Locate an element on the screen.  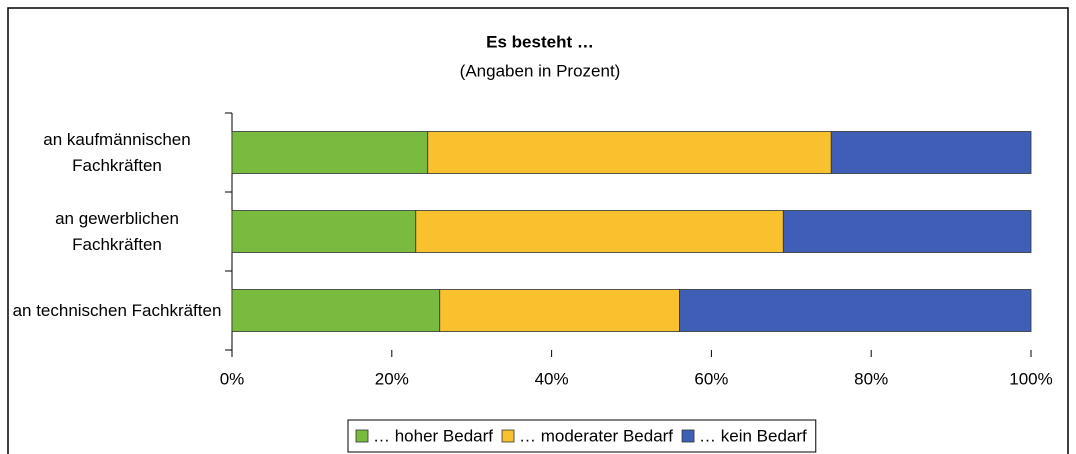
legend-label: … kein Bedarf is located at coordinates (753, 435).